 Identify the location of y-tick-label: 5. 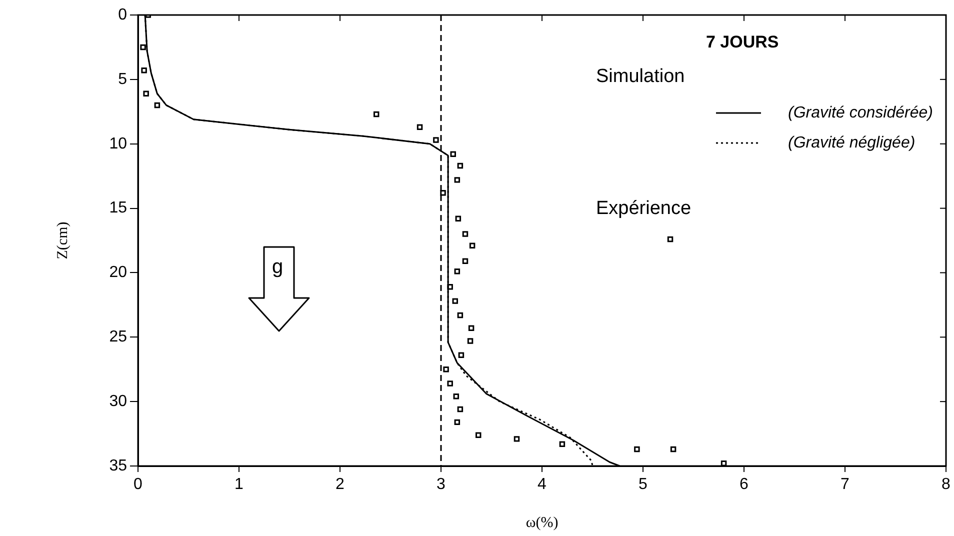
(123, 79).